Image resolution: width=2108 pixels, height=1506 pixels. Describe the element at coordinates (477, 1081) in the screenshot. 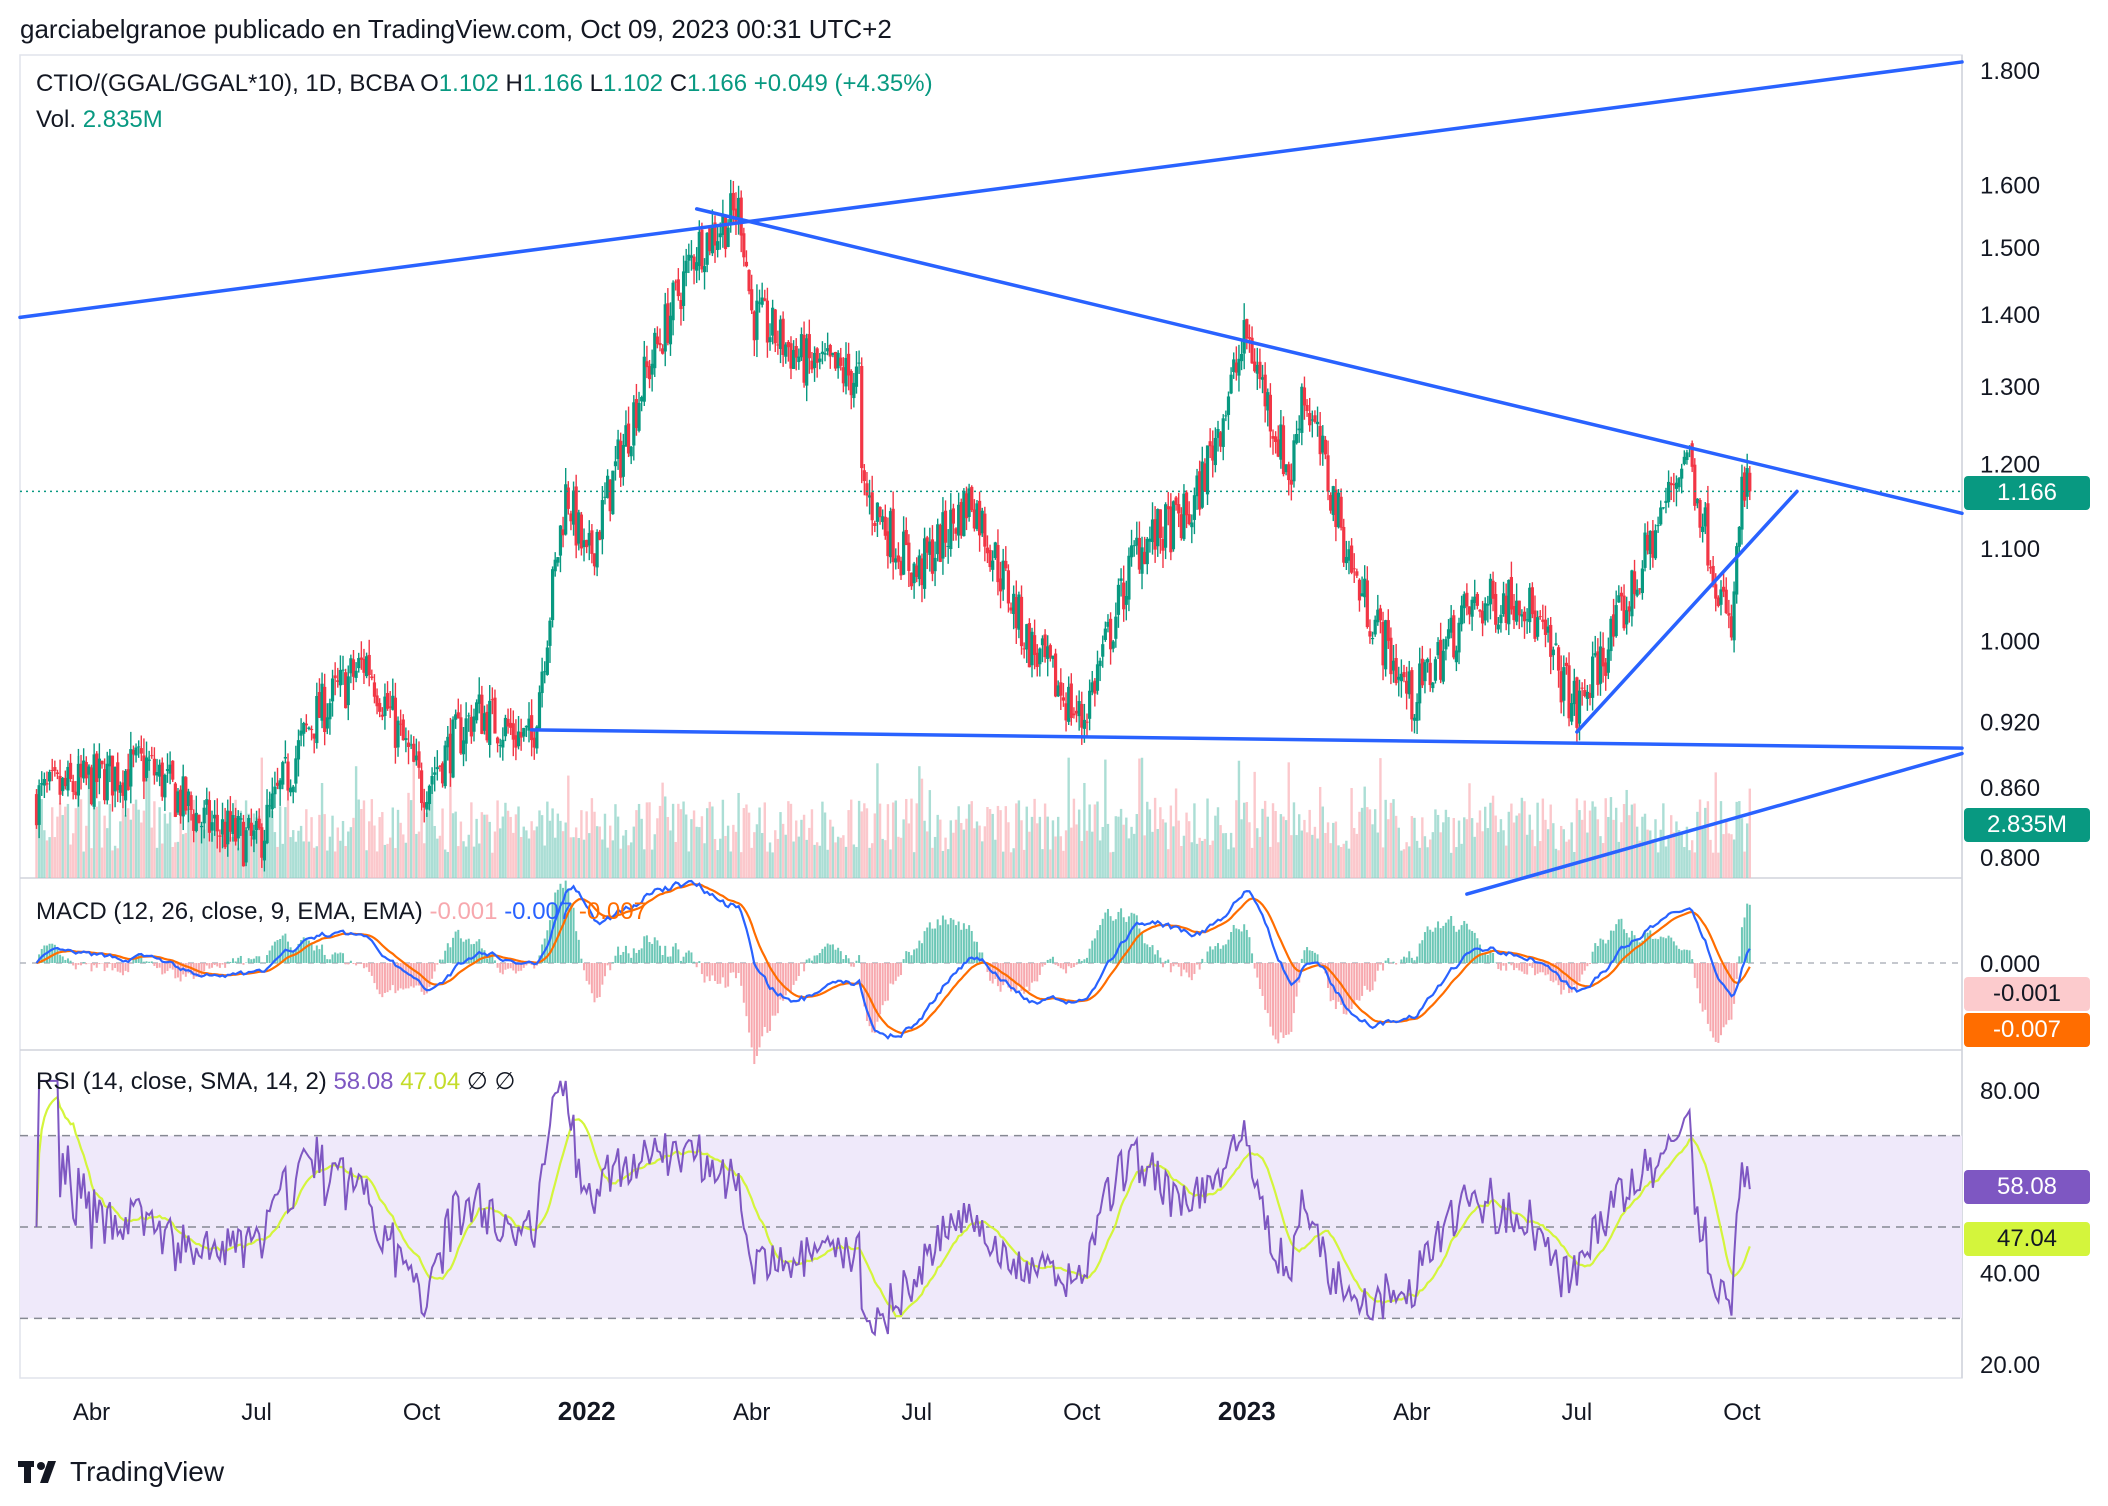

I see `rsi-empty-1: ∅` at that location.